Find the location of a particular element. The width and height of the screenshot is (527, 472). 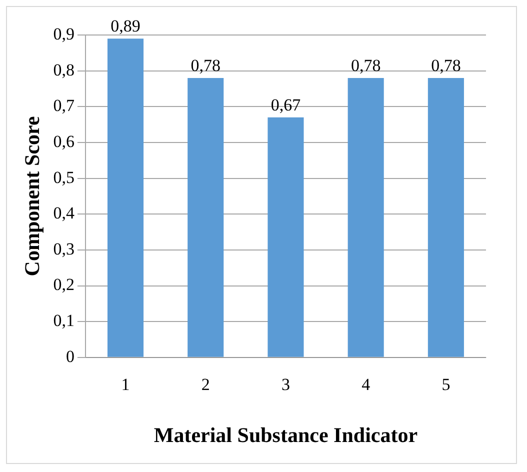

y-tick-label: 0,2 is located at coordinates (63, 284).